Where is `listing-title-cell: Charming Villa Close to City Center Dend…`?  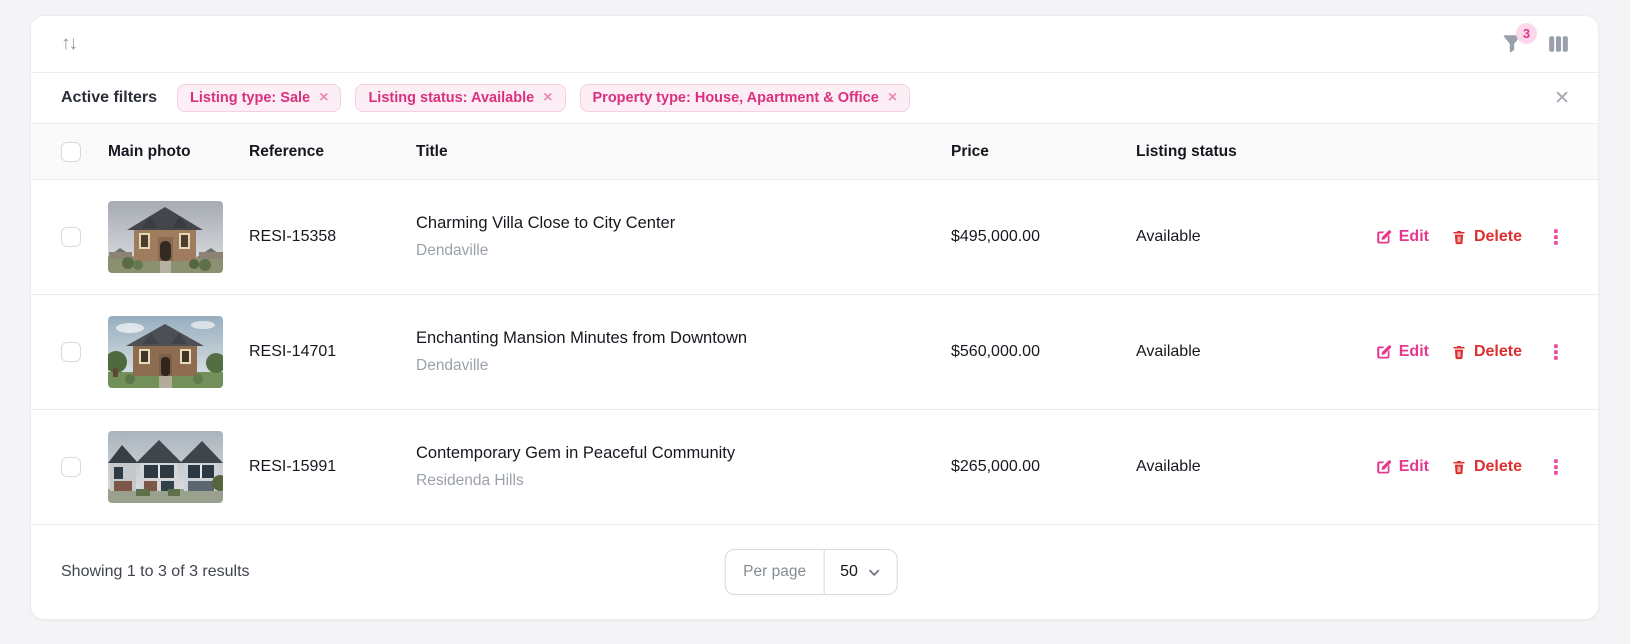
listing-title-cell: Charming Villa Close to City Center Dend… is located at coordinates (683, 237).